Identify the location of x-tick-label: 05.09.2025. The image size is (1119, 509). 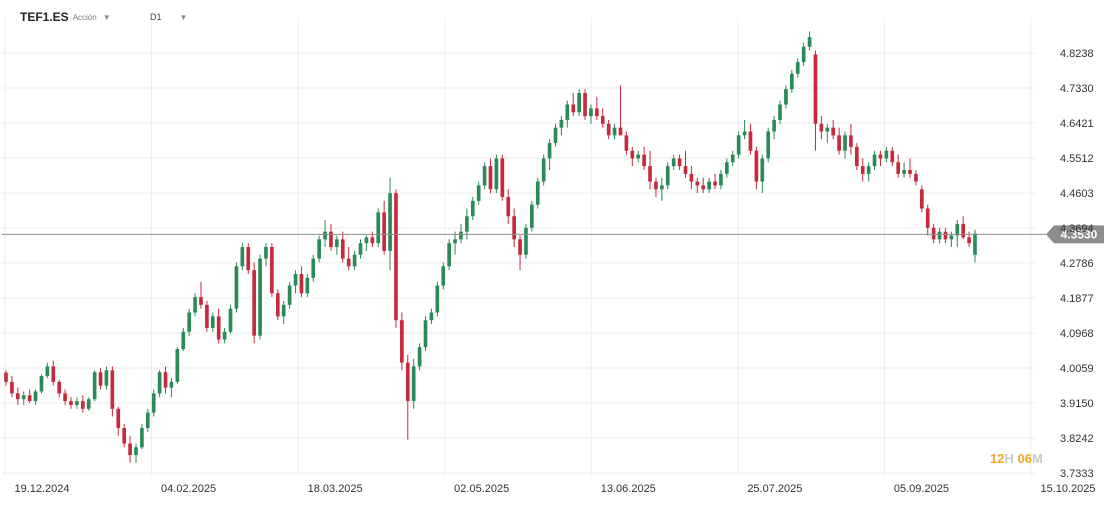
(921, 489).